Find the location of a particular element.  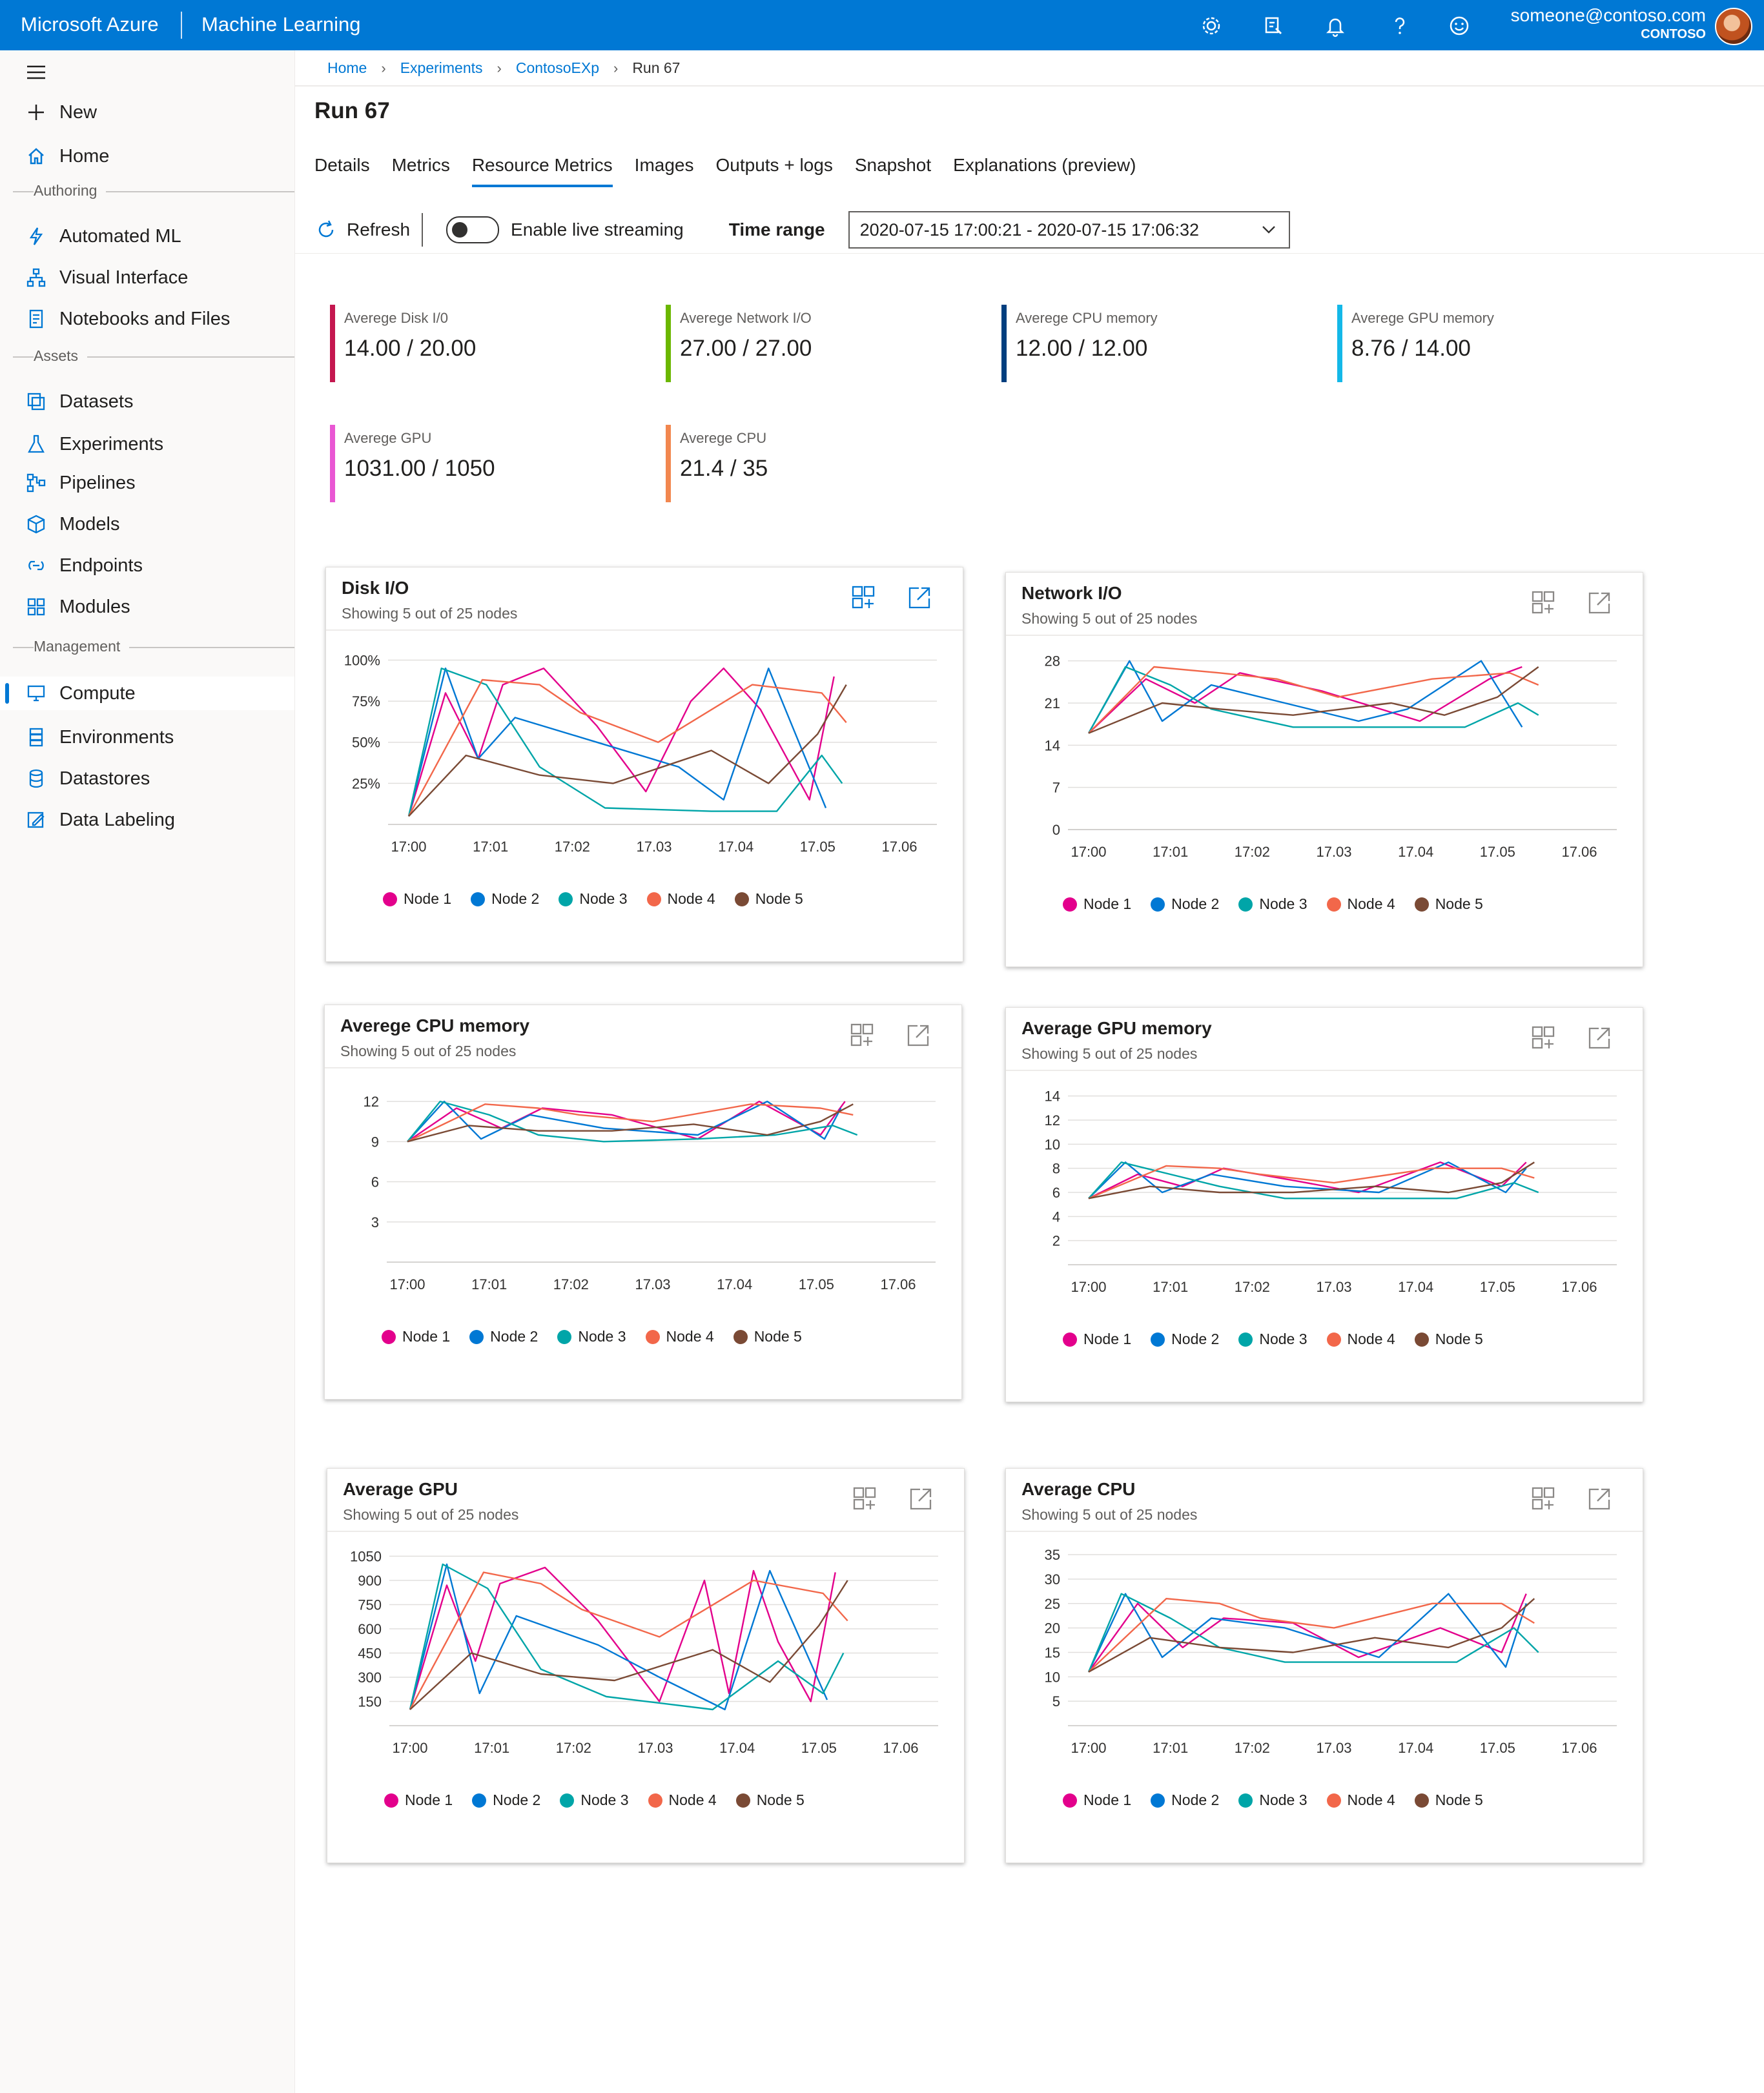

sidebar-item-automated-ml: Automated ML is located at coordinates (147, 236).